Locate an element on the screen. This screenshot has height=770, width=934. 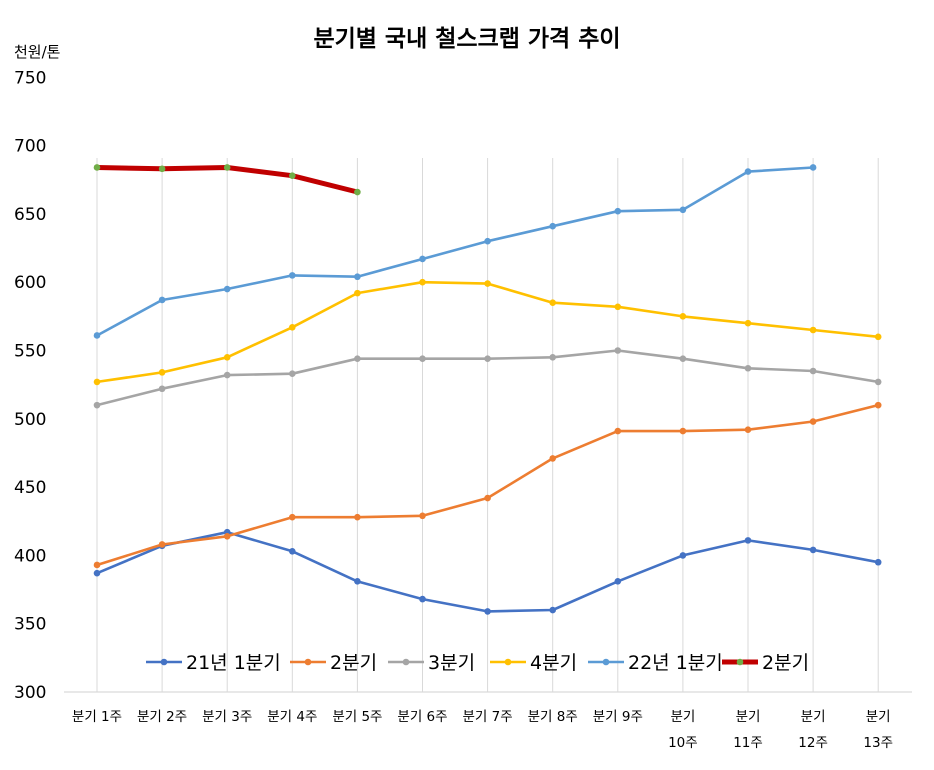
x-tick-label: 10주 is located at coordinates (683, 743).